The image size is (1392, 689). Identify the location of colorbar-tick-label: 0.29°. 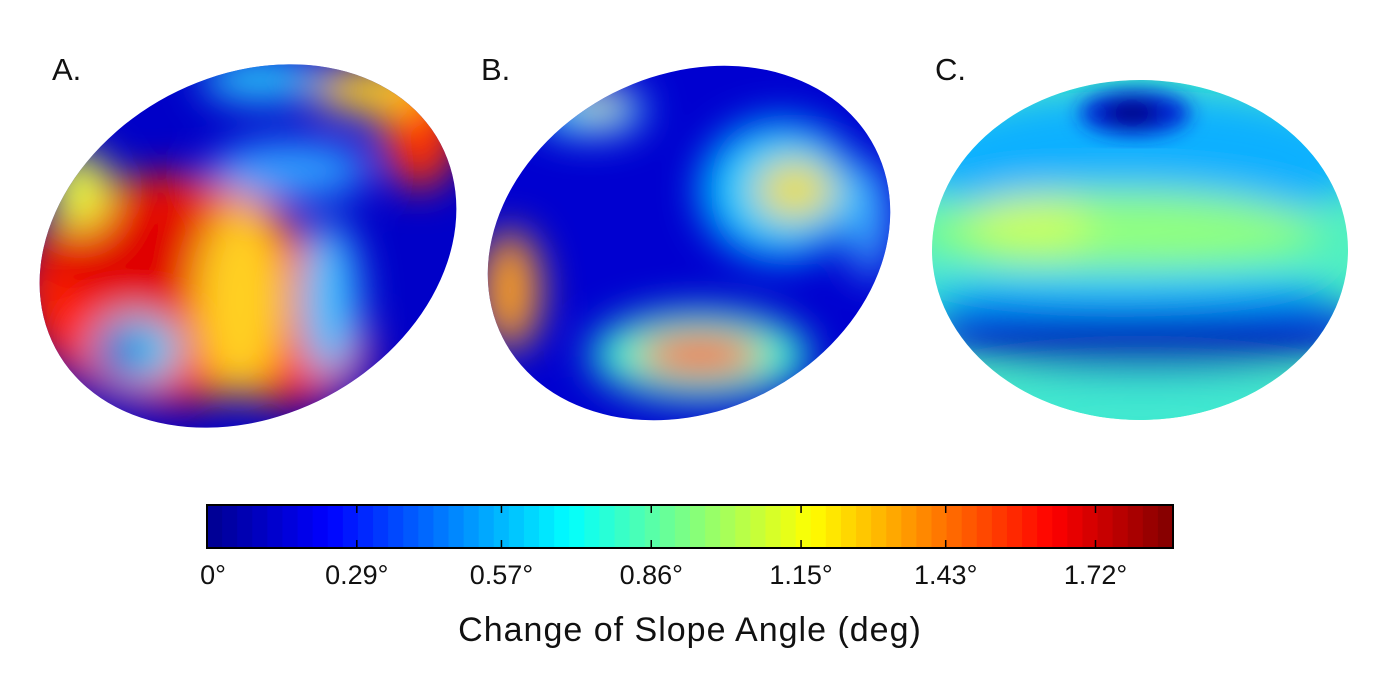
(356, 575).